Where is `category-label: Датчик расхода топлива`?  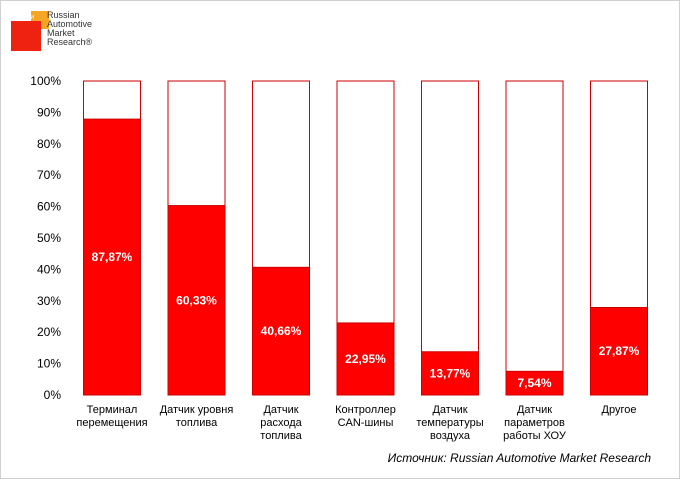
category-label: Датчик расхода топлива is located at coordinates (281, 423).